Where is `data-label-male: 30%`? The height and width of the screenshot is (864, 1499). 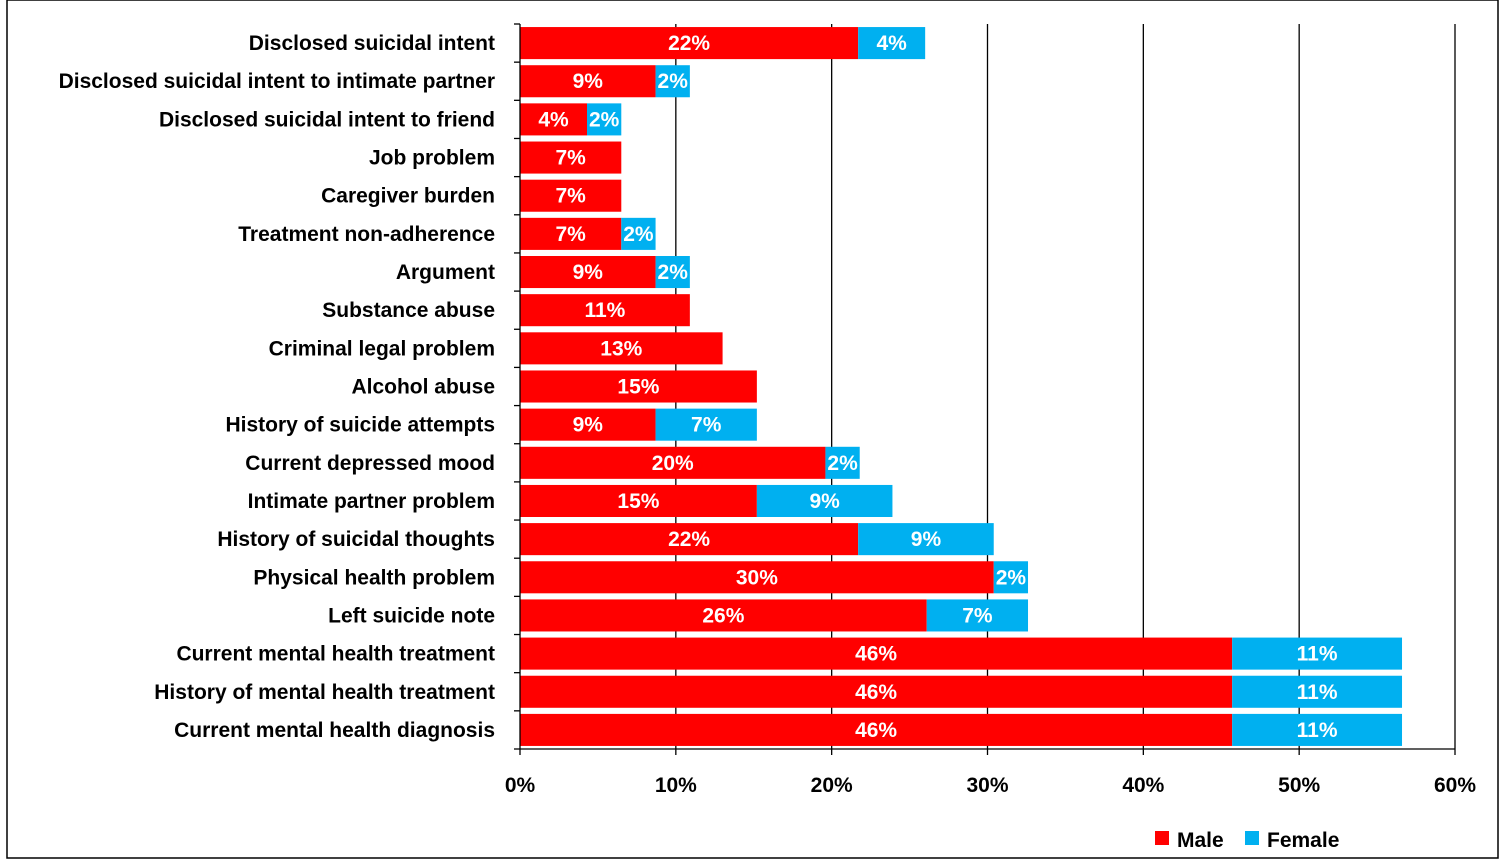 data-label-male: 30% is located at coordinates (757, 577).